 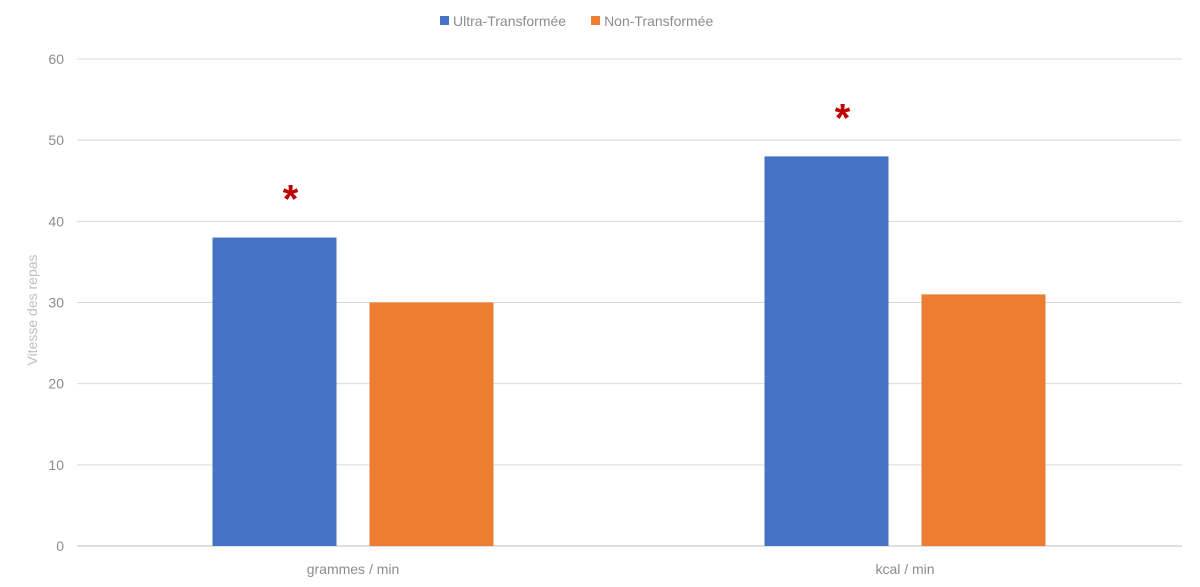 I want to click on y-tick-label: 60, so click(x=56, y=59).